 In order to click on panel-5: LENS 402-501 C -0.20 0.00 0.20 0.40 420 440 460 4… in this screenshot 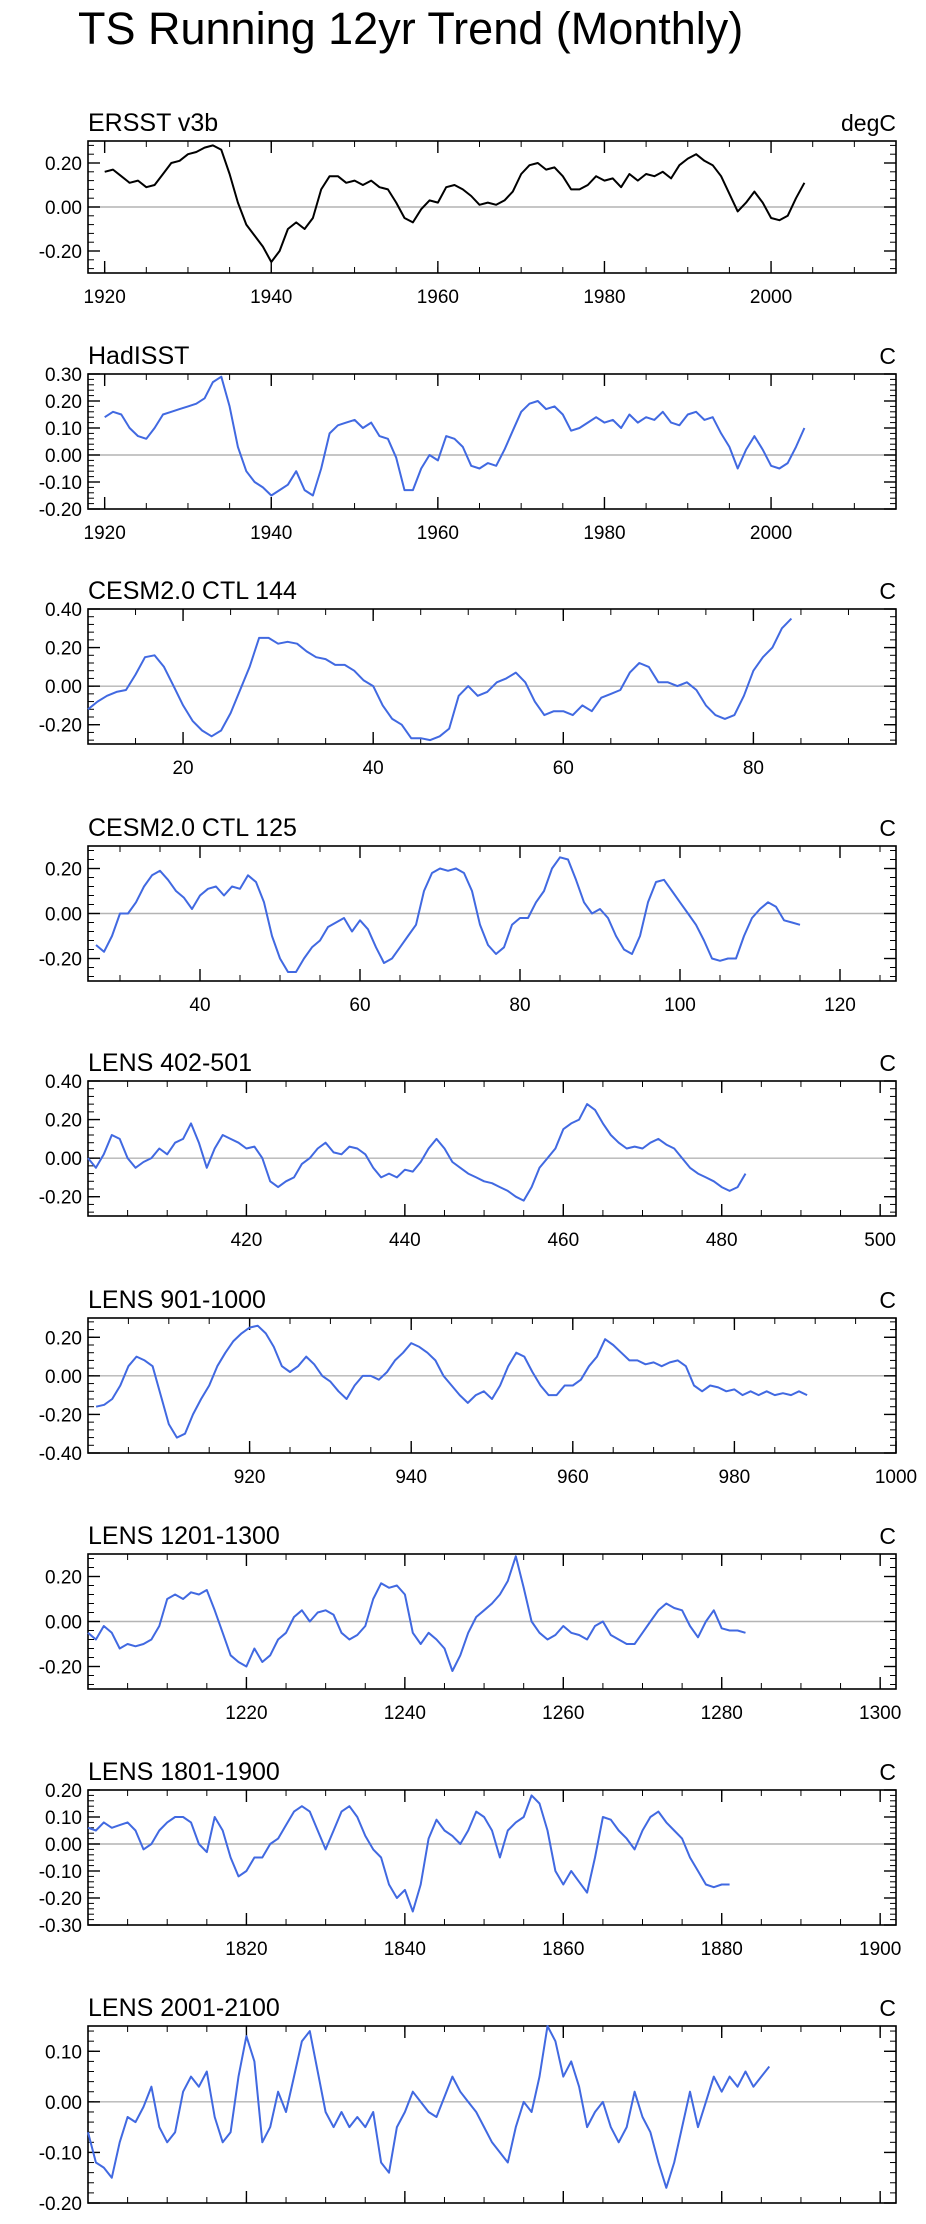, I will do `click(468, 1150)`.